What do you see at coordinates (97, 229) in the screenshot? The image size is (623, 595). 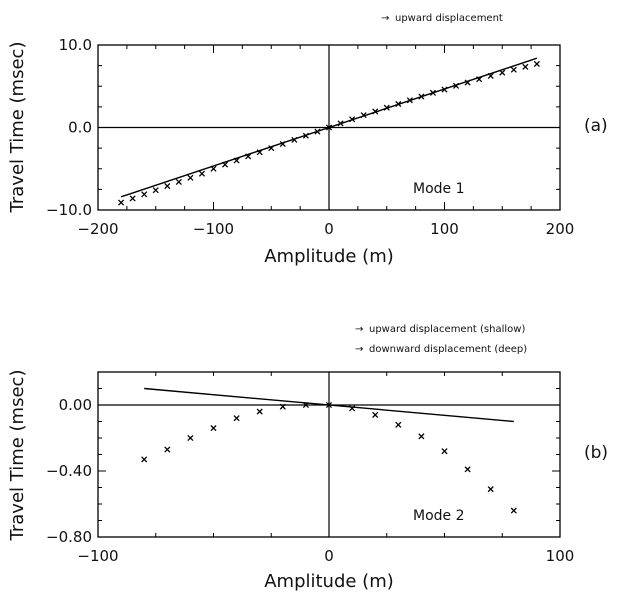 I see `x-tick-label: −200` at bounding box center [97, 229].